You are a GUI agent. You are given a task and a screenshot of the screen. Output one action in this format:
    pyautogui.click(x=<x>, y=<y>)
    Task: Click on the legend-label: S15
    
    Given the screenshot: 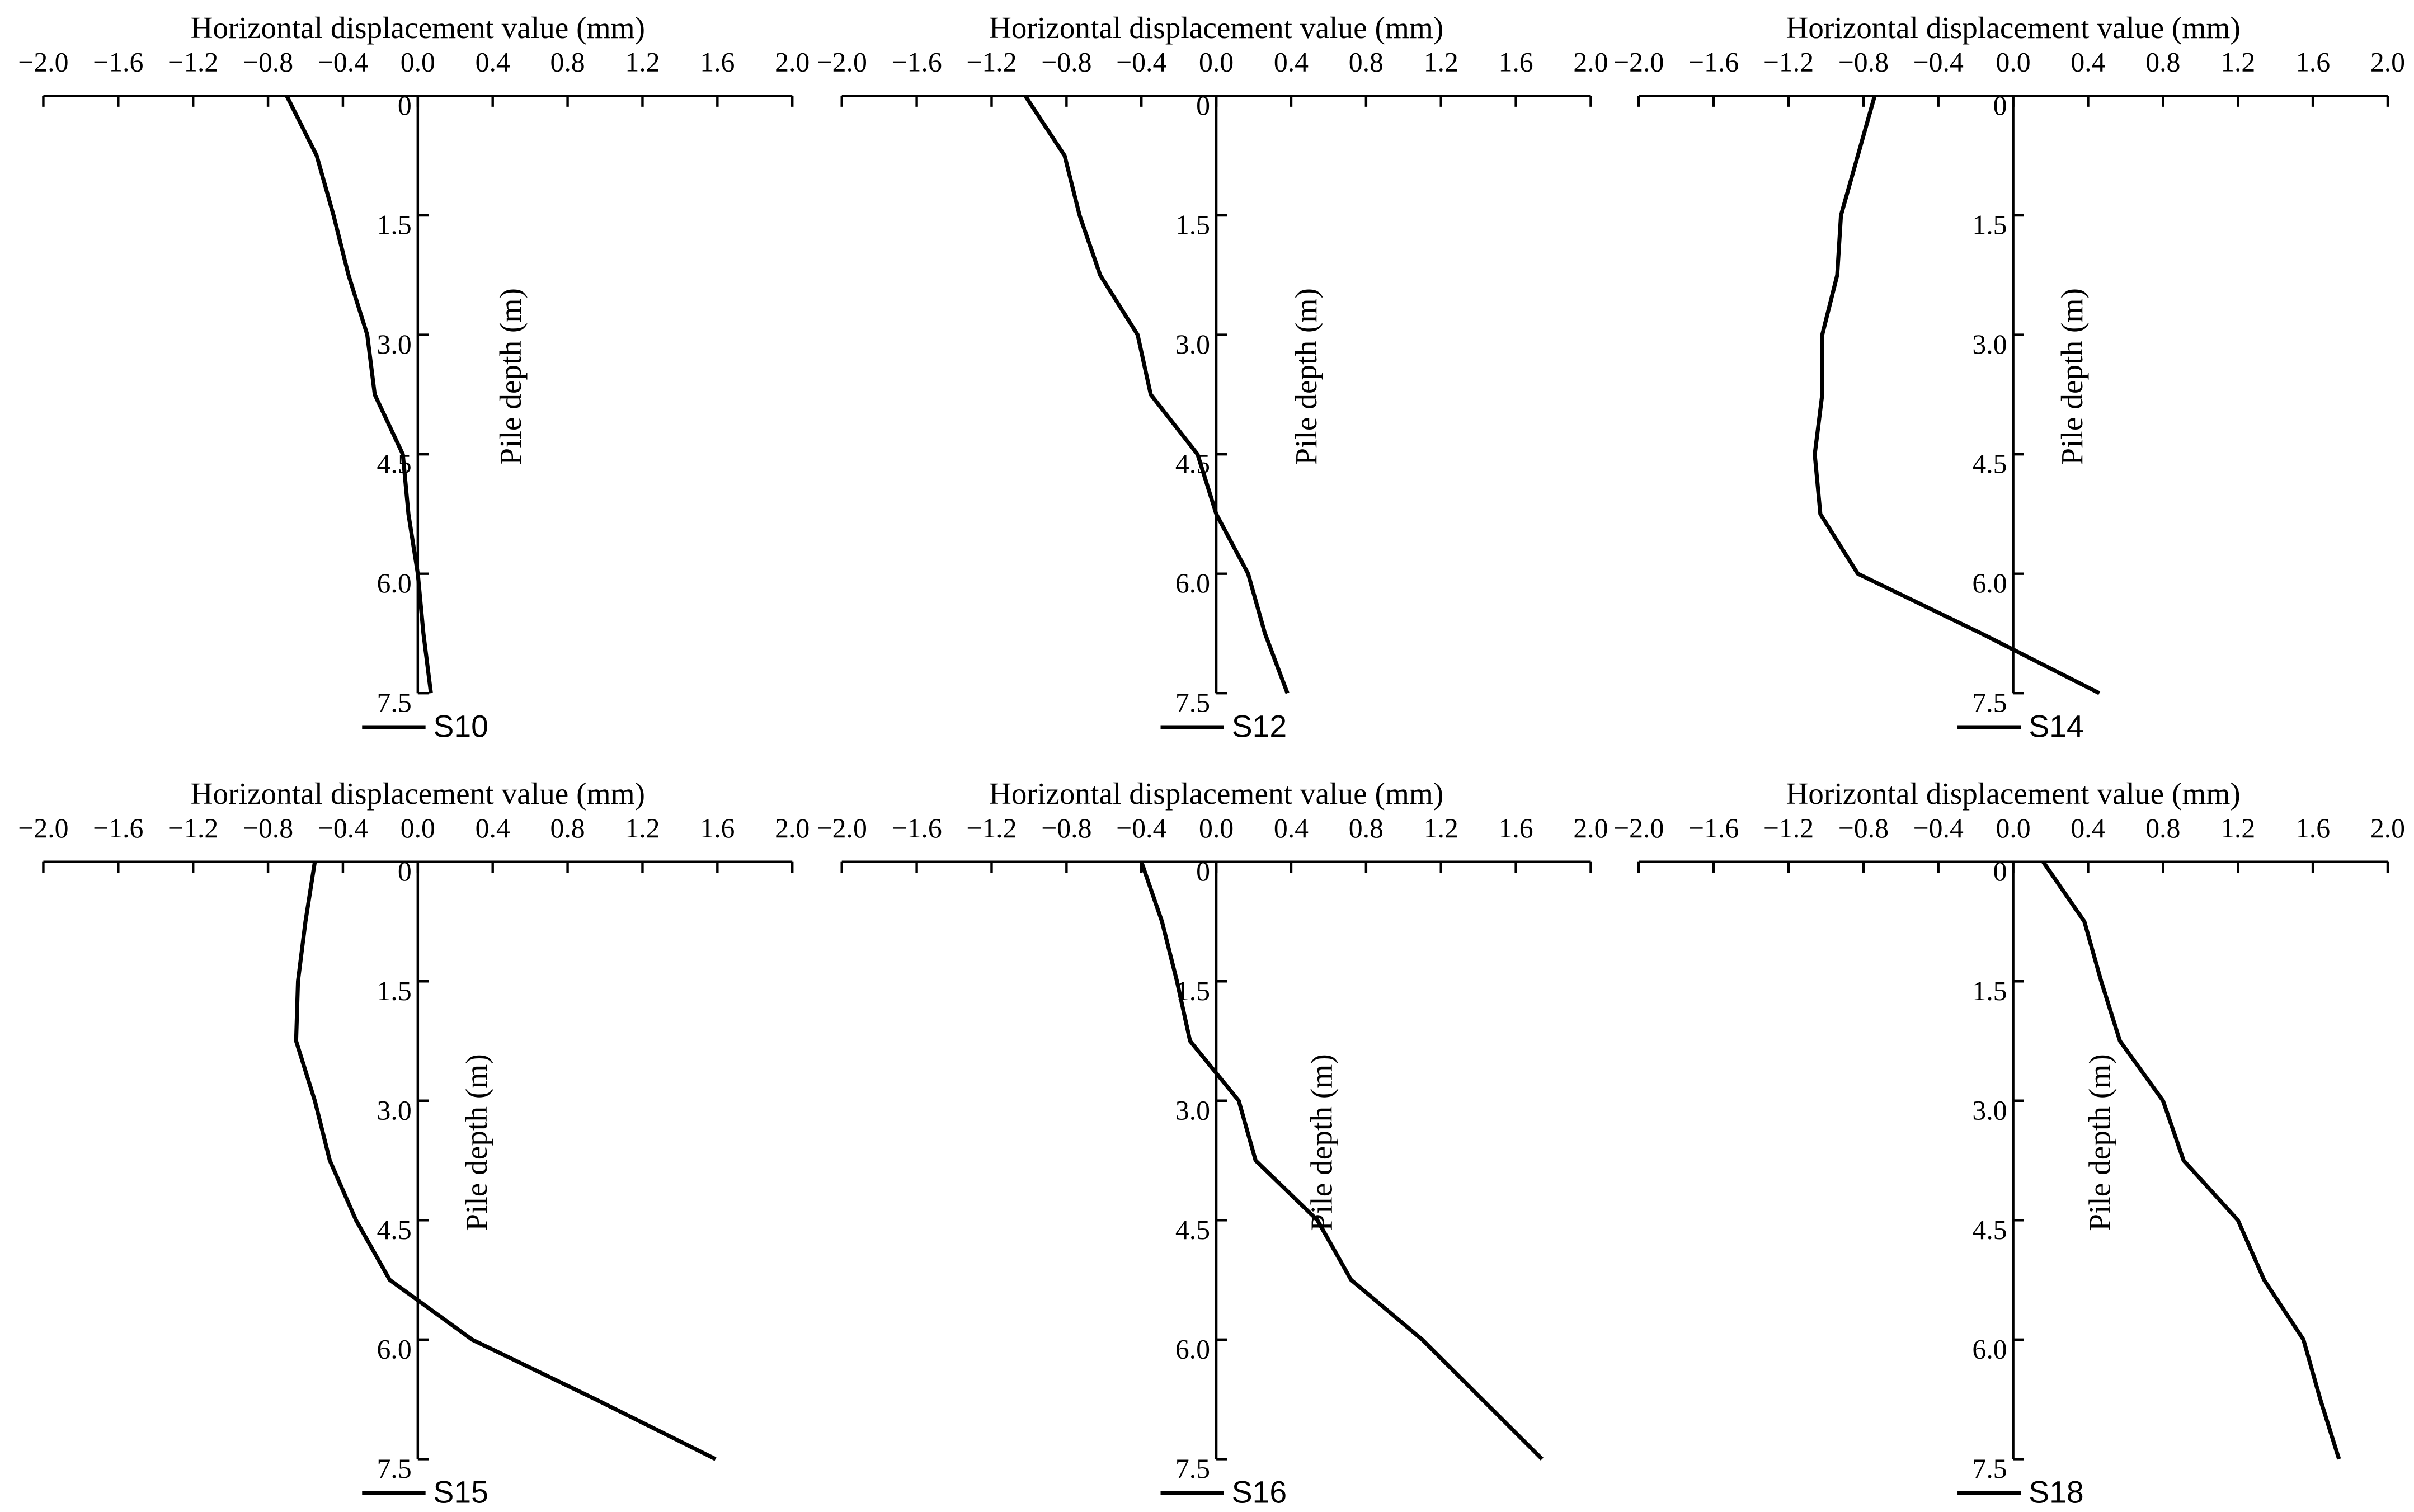 What is the action you would take?
    pyautogui.click(x=460, y=1493)
    